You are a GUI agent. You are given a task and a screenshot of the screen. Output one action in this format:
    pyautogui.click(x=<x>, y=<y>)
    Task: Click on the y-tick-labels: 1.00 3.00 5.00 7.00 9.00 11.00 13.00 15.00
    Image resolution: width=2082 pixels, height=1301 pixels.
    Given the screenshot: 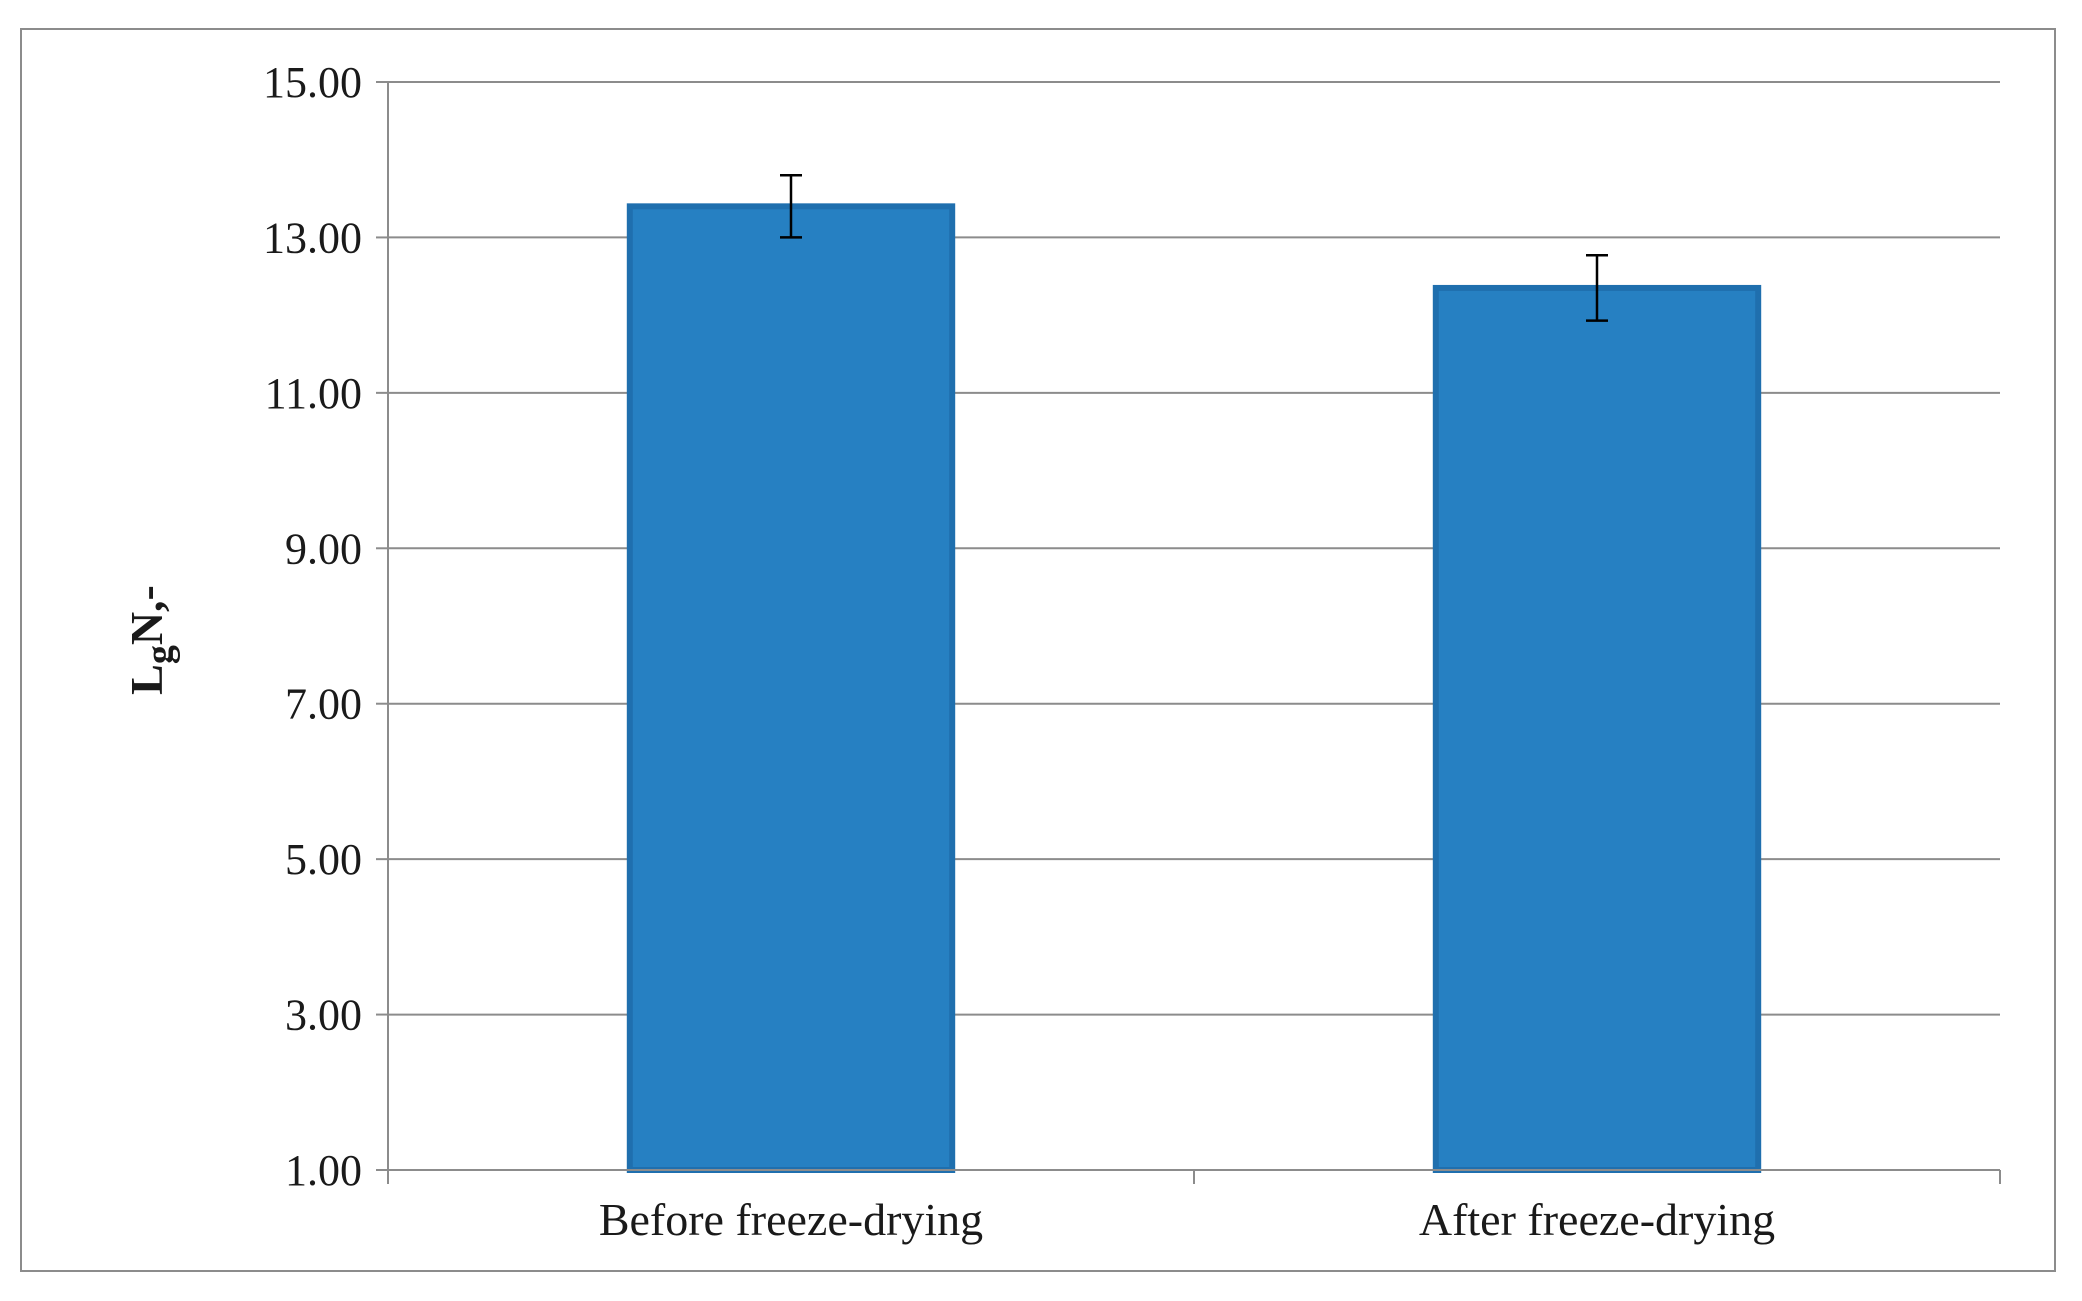 What is the action you would take?
    pyautogui.click(x=312, y=626)
    